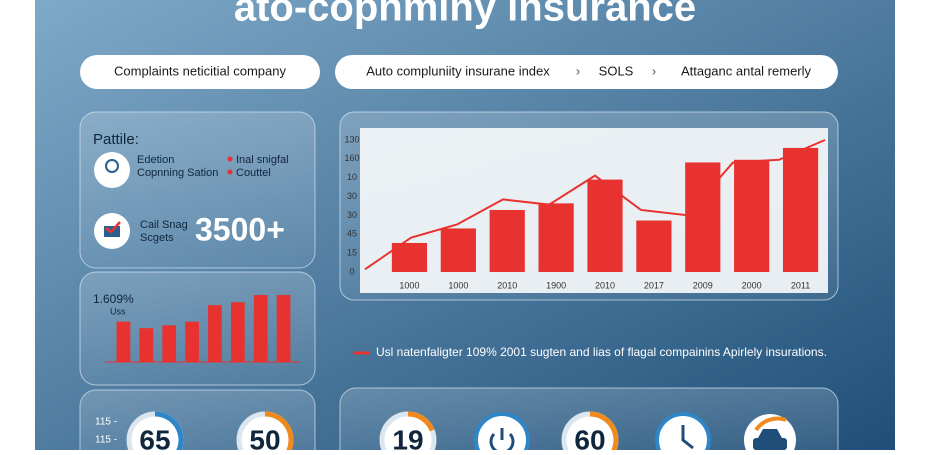 The height and width of the screenshot is (455, 930). Describe the element at coordinates (683, 433) in the screenshot. I see `clock-icon` at that location.